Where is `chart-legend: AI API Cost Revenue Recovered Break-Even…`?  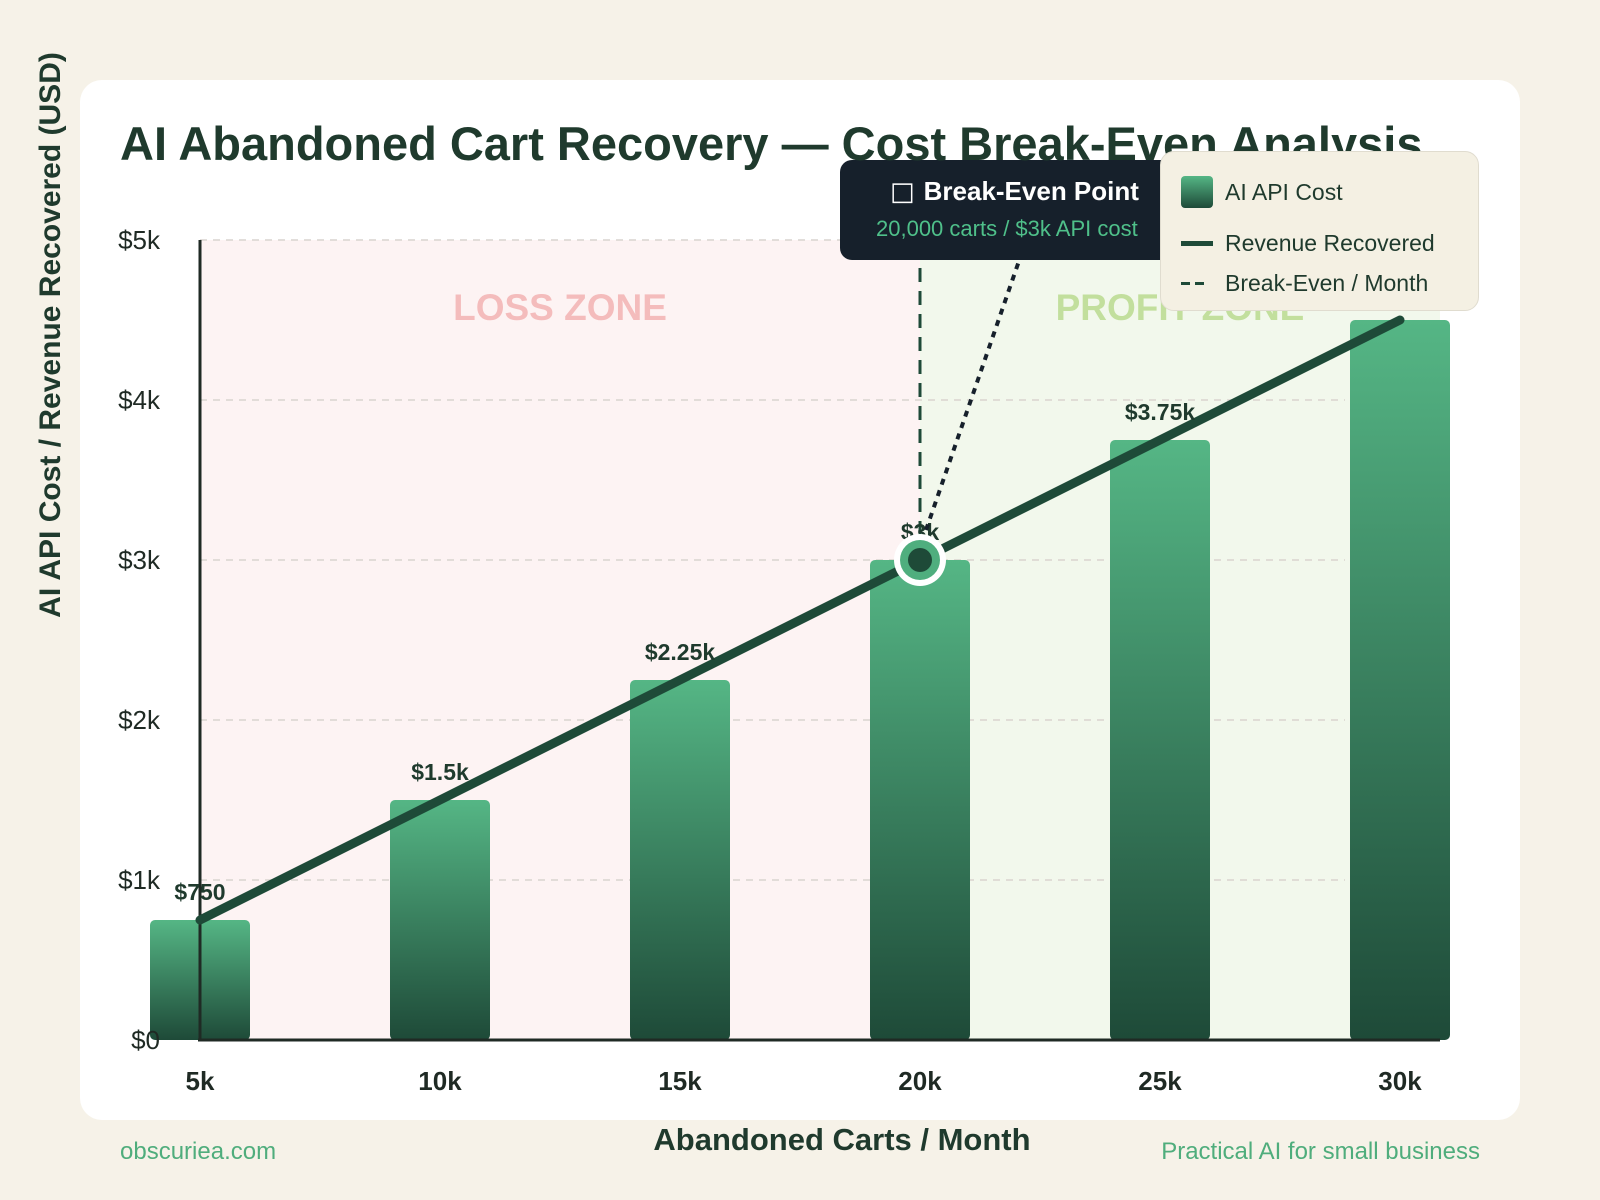 chart-legend: AI API Cost Revenue Recovered Break-Even… is located at coordinates (1319, 231).